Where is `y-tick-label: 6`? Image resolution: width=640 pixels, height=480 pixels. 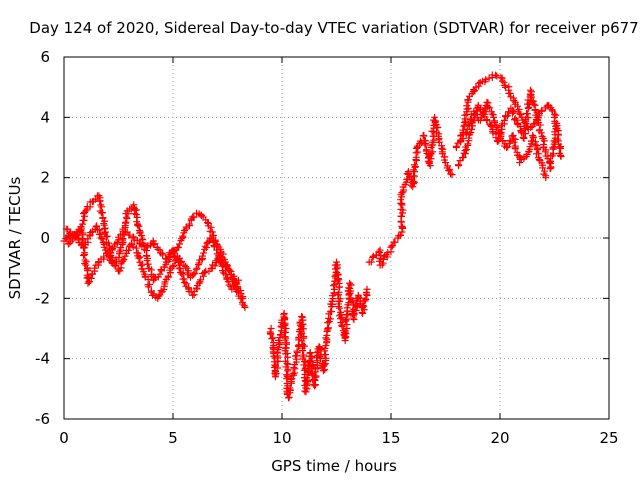 y-tick-label: 6 is located at coordinates (45, 57).